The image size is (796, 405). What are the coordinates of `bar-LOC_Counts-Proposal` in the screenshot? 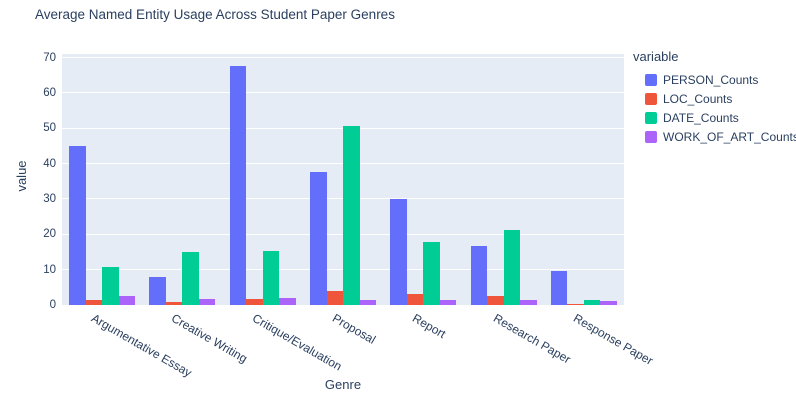 It's located at (334, 297).